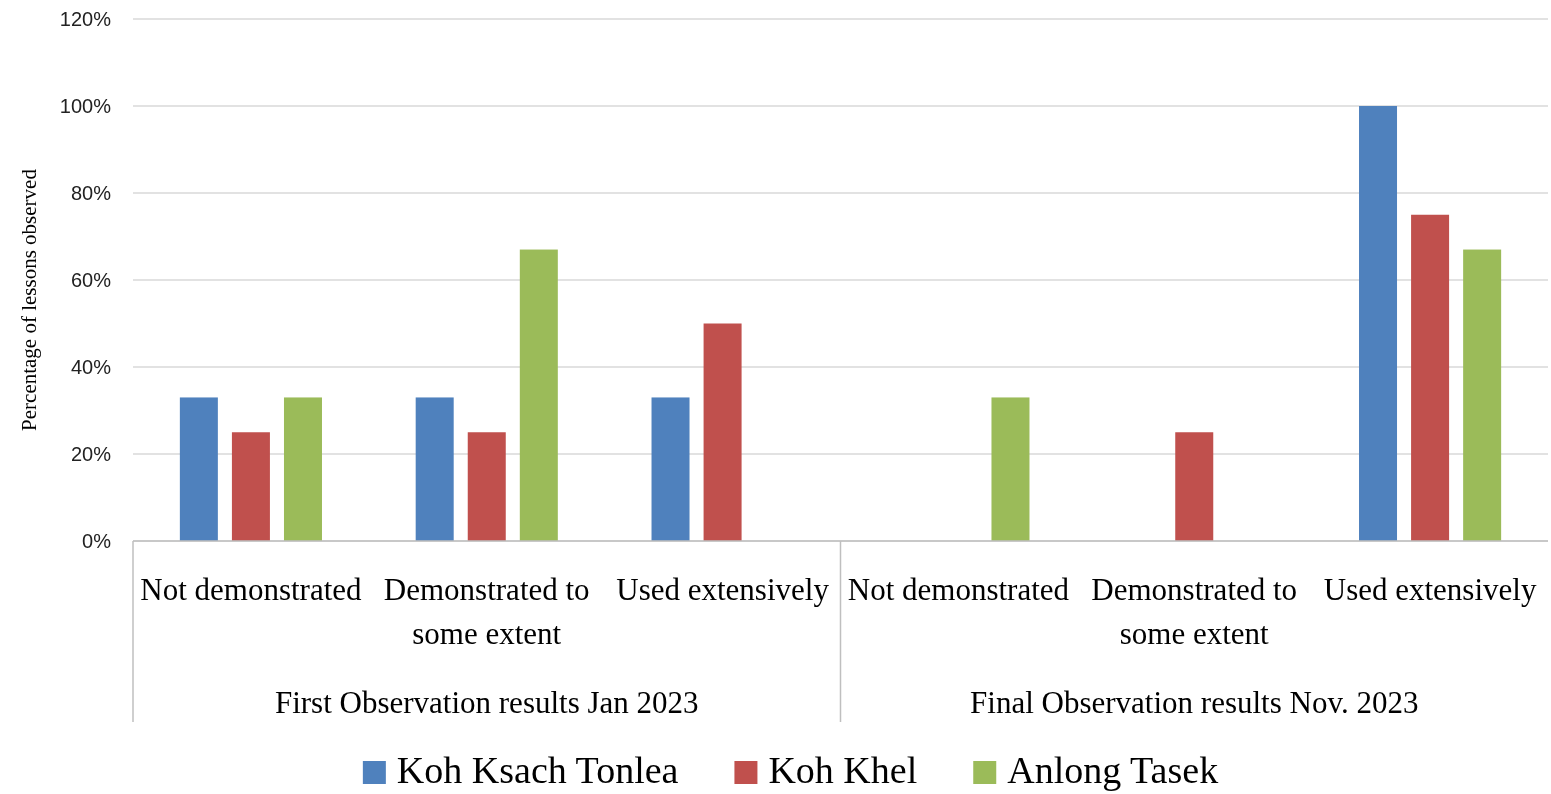 This screenshot has height=794, width=1551. I want to click on text: First Observation results Jan 2023, so click(486, 702).